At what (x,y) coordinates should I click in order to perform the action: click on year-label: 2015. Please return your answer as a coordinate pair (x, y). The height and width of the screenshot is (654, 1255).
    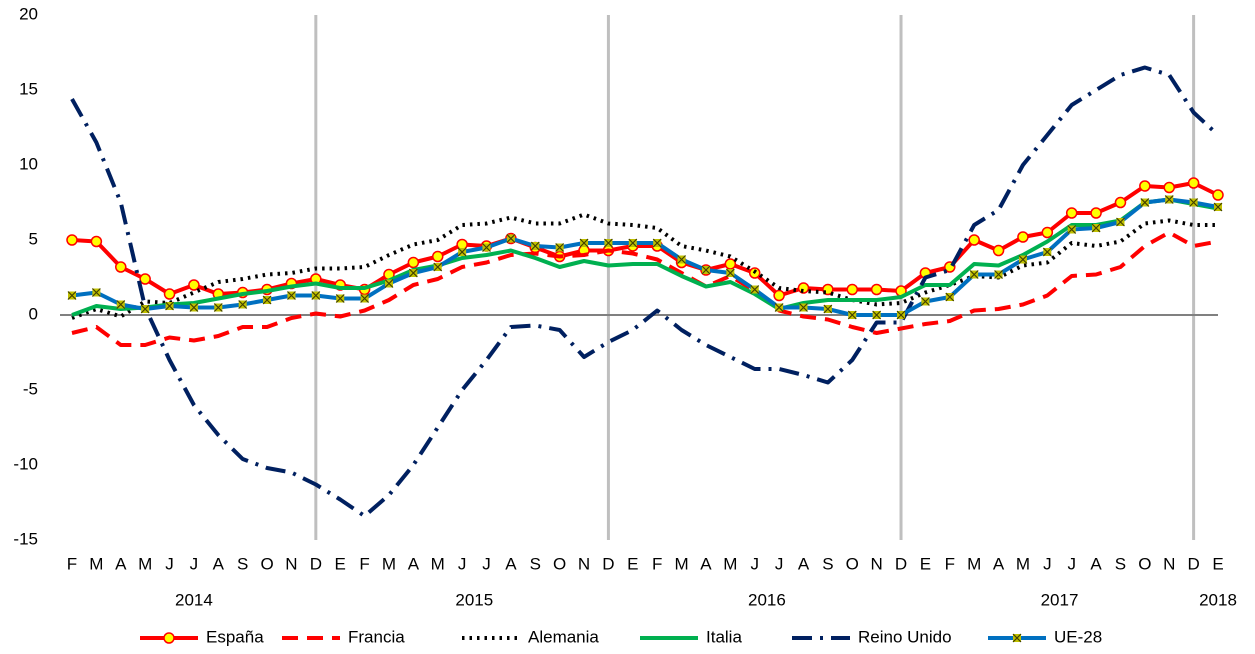
    Looking at the image, I should click on (474, 599).